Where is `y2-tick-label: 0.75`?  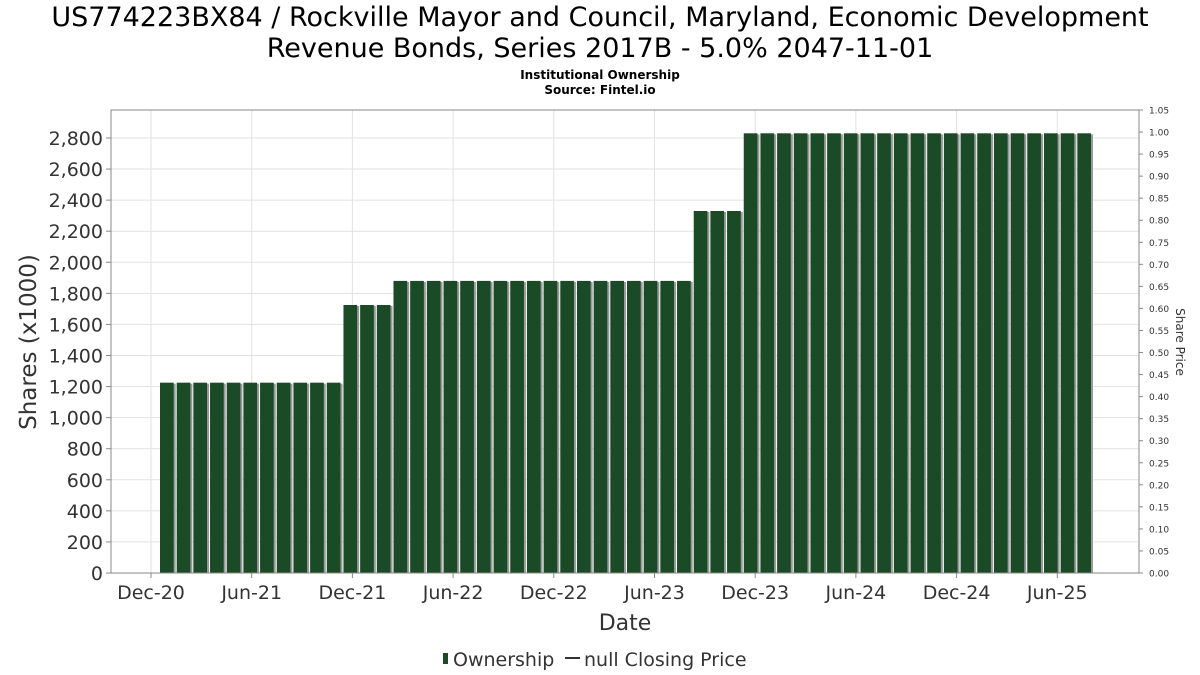
y2-tick-label: 0.75 is located at coordinates (1159, 244).